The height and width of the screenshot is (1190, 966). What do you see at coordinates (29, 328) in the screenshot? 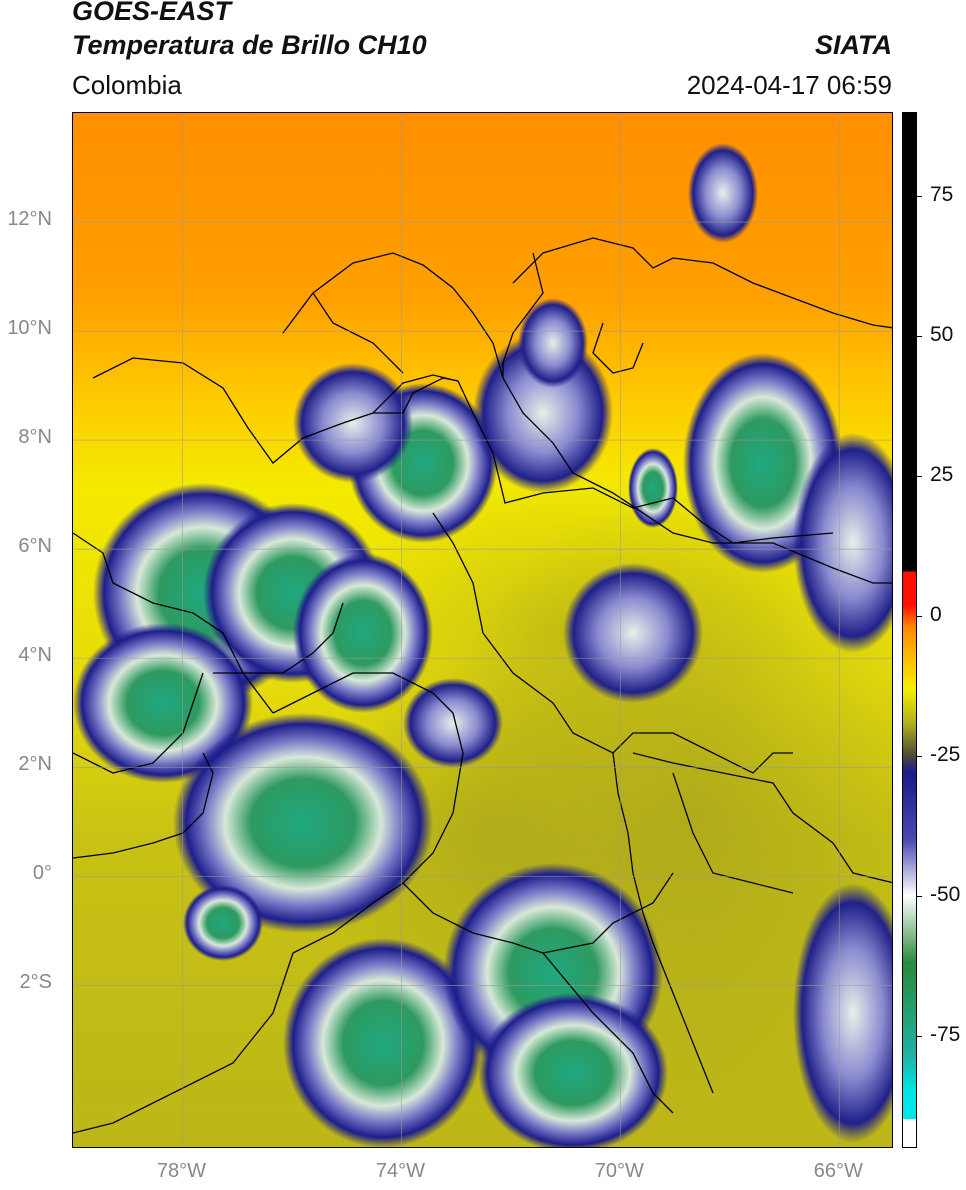
I see `latitude-tick-label: 10°N` at bounding box center [29, 328].